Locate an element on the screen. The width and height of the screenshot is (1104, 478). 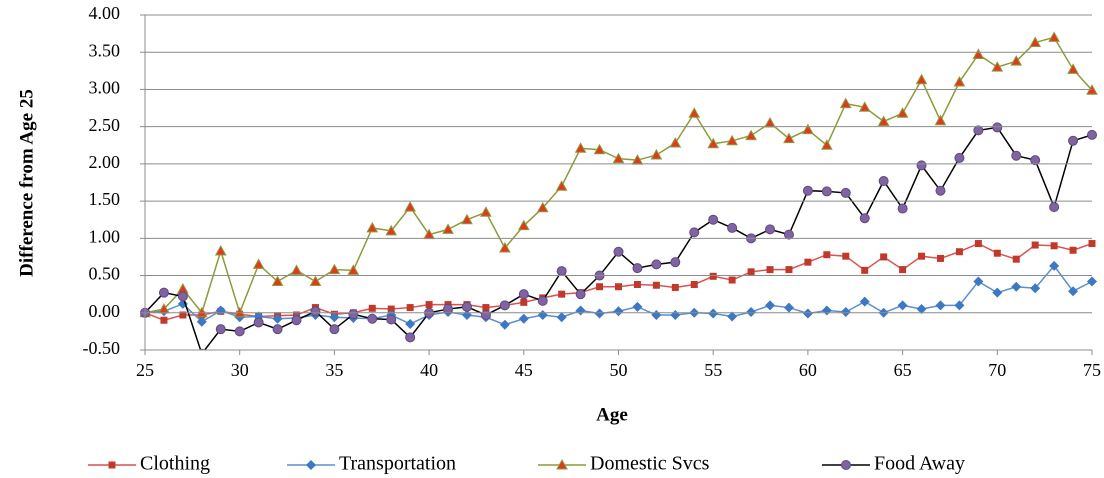
x-axis-title: Age is located at coordinates (612, 414).